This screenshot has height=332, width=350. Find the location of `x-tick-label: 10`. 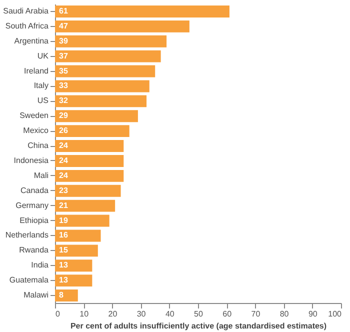

x-tick-label: 10 is located at coordinates (85, 314).